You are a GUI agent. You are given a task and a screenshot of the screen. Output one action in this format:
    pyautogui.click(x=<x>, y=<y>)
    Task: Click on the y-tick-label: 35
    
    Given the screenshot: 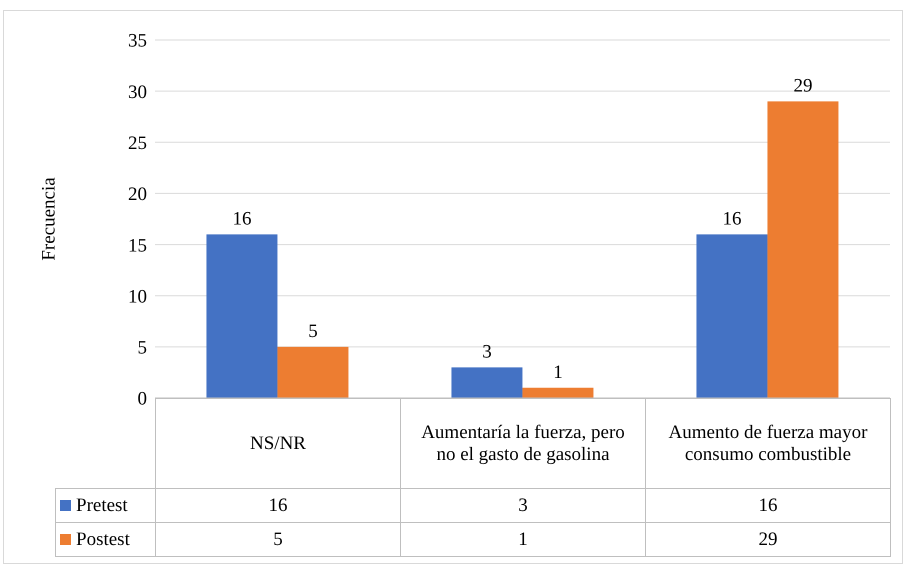 What is the action you would take?
    pyautogui.click(x=137, y=41)
    